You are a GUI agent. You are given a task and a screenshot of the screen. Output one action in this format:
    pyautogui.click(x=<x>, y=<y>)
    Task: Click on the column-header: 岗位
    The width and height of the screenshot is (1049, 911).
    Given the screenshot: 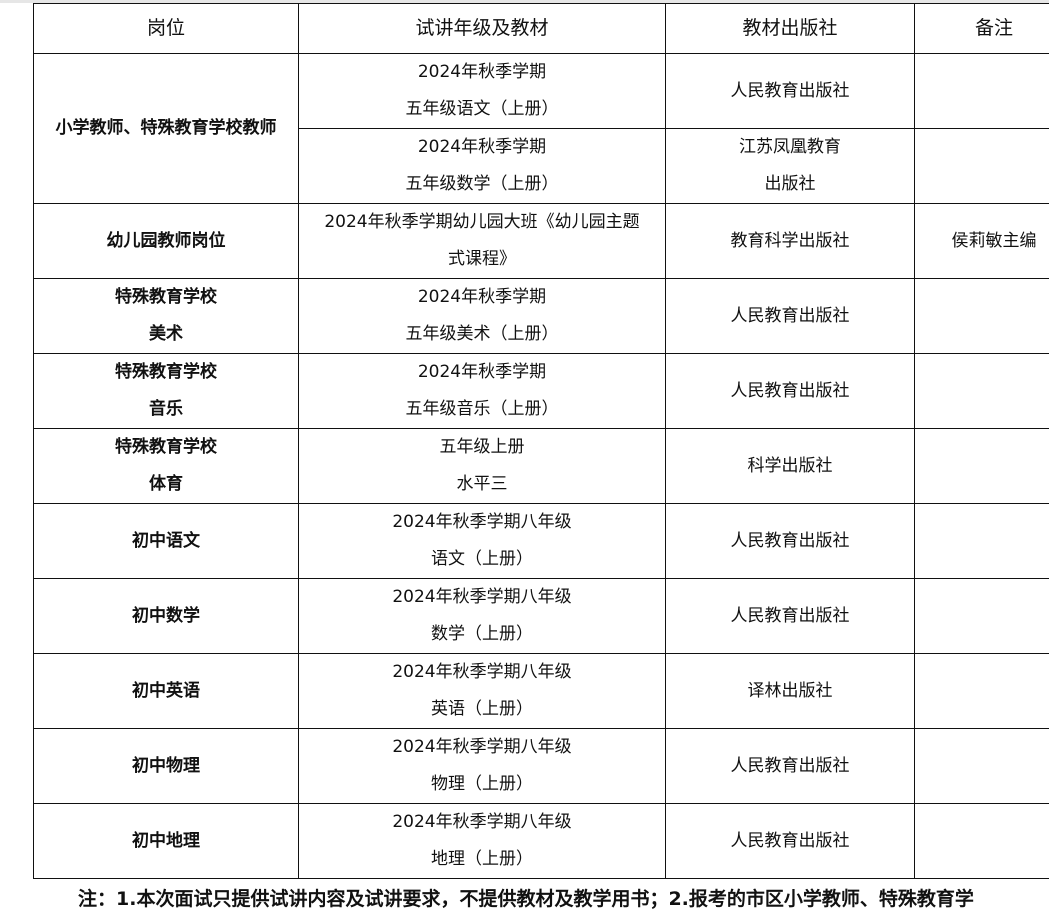 What is the action you would take?
    pyautogui.click(x=166, y=29)
    